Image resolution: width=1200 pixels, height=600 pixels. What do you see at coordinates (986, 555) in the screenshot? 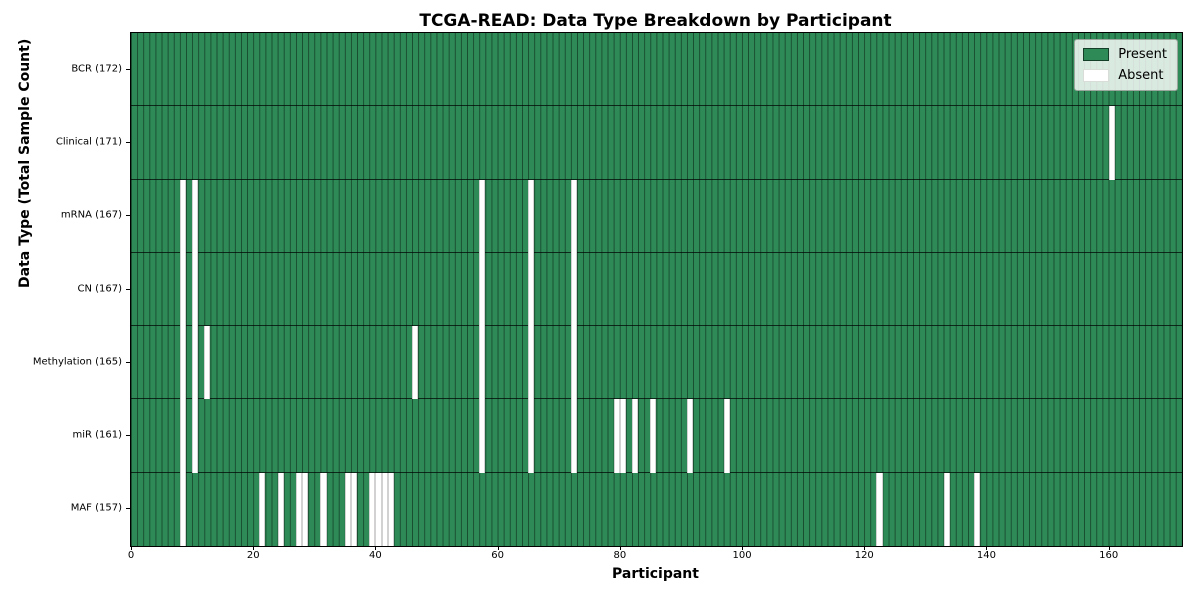
I see `x-tick-label: 140` at bounding box center [986, 555].